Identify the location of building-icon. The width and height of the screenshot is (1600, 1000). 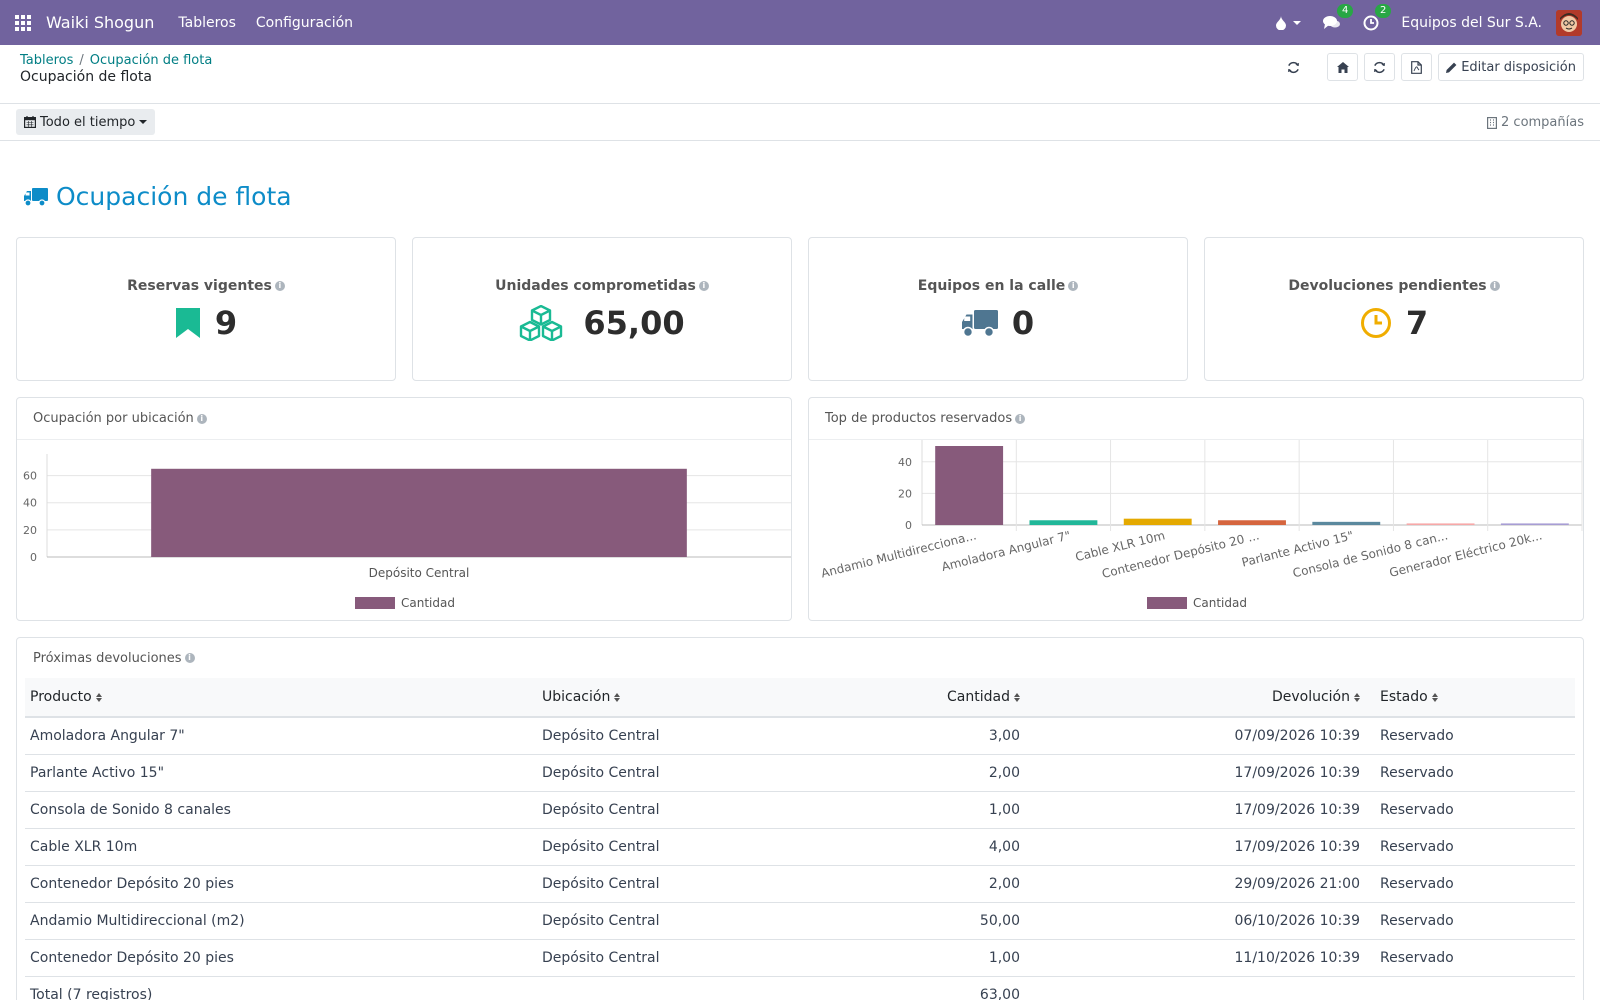
(1492, 122).